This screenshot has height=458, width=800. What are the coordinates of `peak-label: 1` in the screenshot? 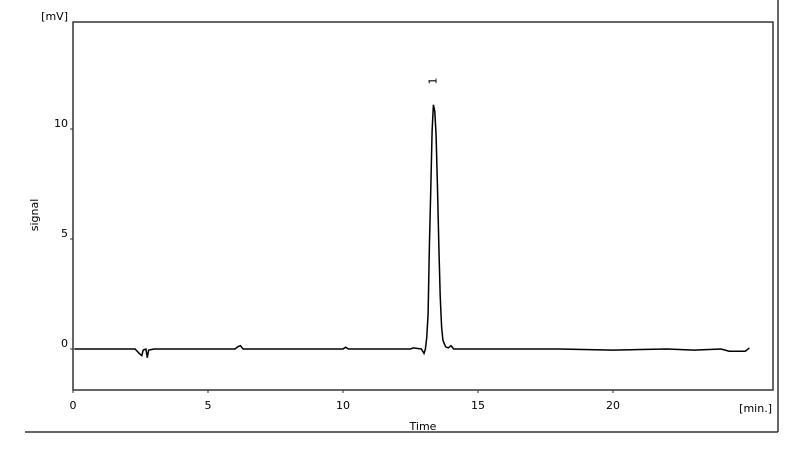 It's located at (432, 81).